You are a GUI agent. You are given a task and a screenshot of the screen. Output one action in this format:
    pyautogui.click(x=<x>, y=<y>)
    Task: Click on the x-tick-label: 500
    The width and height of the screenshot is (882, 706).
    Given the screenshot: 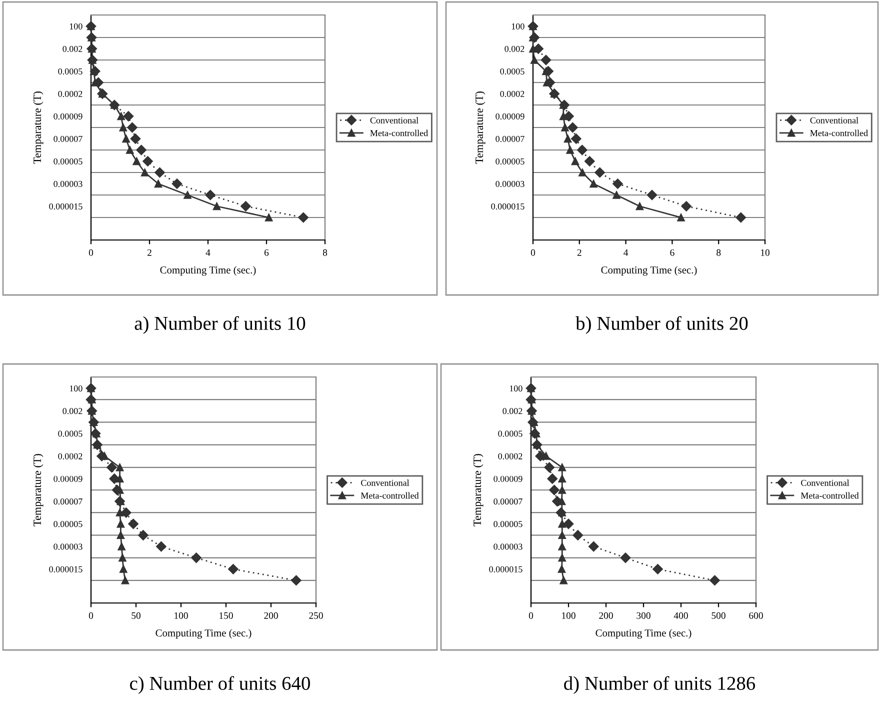 What is the action you would take?
    pyautogui.click(x=719, y=615)
    